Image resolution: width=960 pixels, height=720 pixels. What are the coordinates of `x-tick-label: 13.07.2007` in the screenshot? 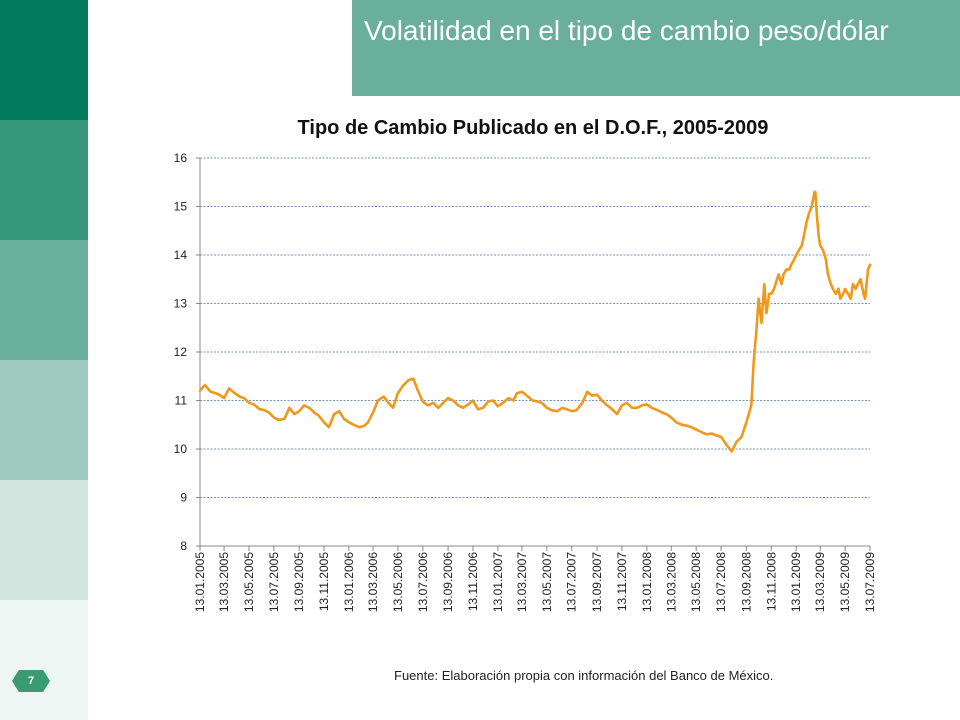 It's located at (572, 582).